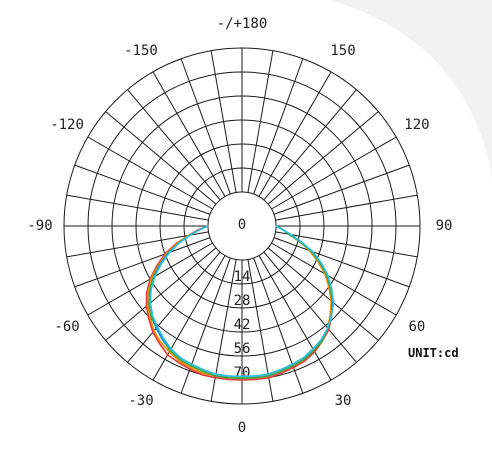  I want to click on unit-label: UNIT:cd, so click(433, 353).